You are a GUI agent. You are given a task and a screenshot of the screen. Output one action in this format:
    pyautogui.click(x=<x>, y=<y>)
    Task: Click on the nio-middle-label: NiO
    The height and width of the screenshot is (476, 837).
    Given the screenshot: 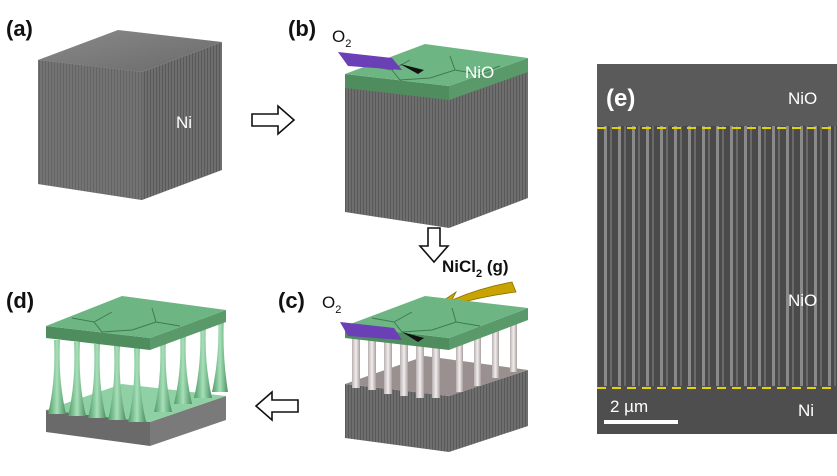 What is the action you would take?
    pyautogui.click(x=802, y=300)
    